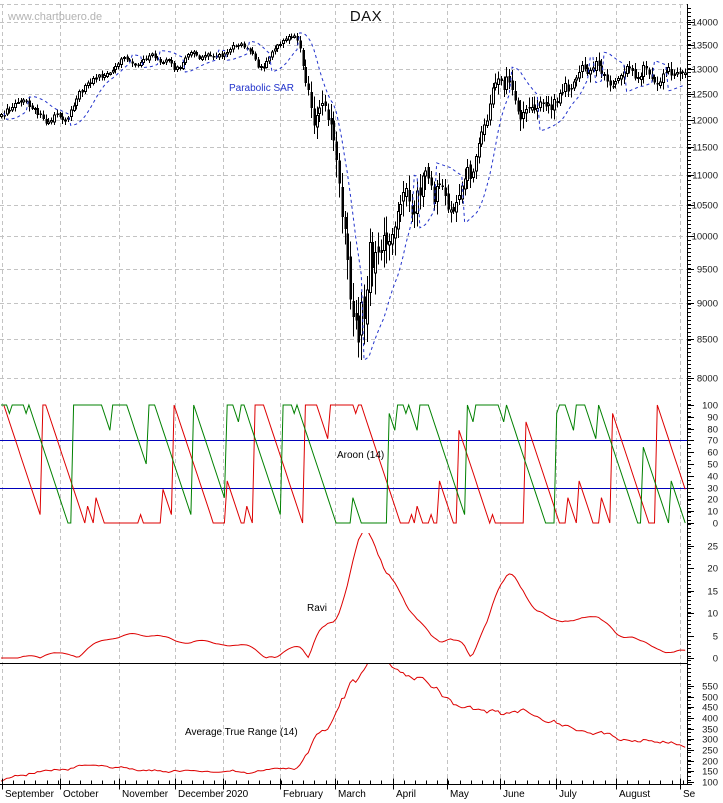 Image resolution: width=723 pixels, height=803 pixels. What do you see at coordinates (712, 418) in the screenshot?
I see `svg-text: 90` at bounding box center [712, 418].